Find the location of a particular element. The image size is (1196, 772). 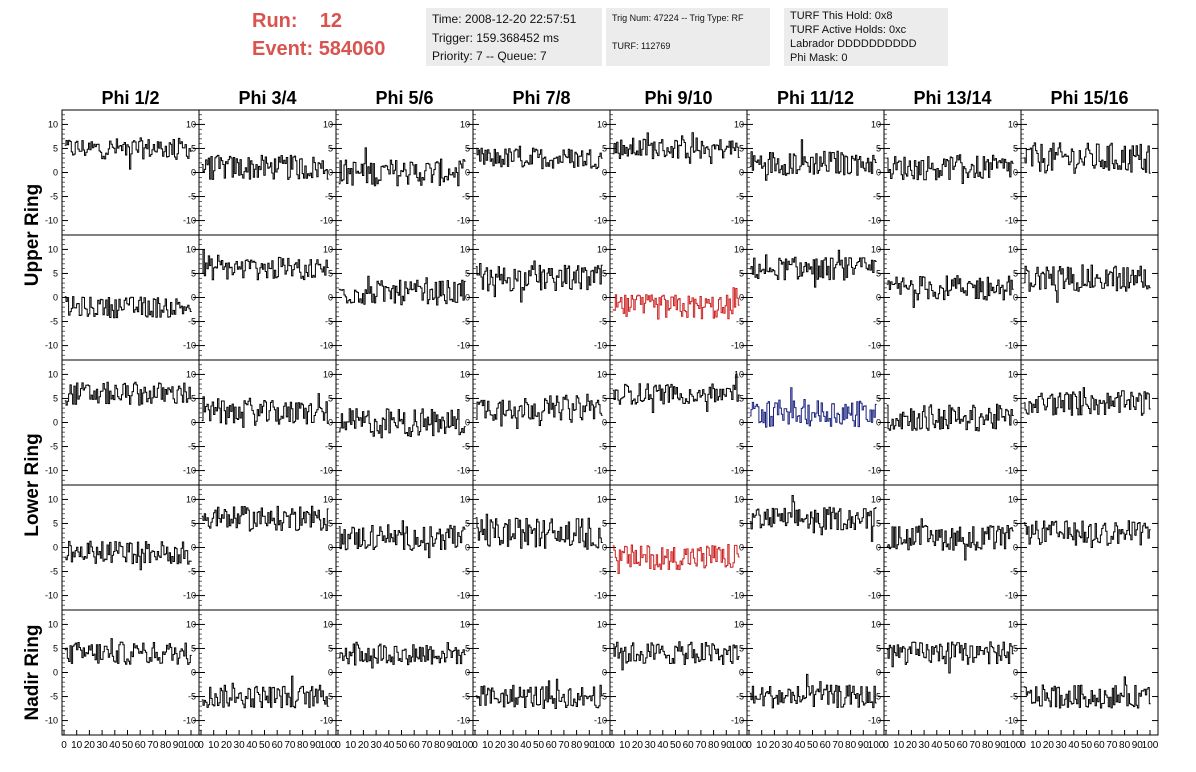

x-tick-label: 10 is located at coordinates (351, 745).